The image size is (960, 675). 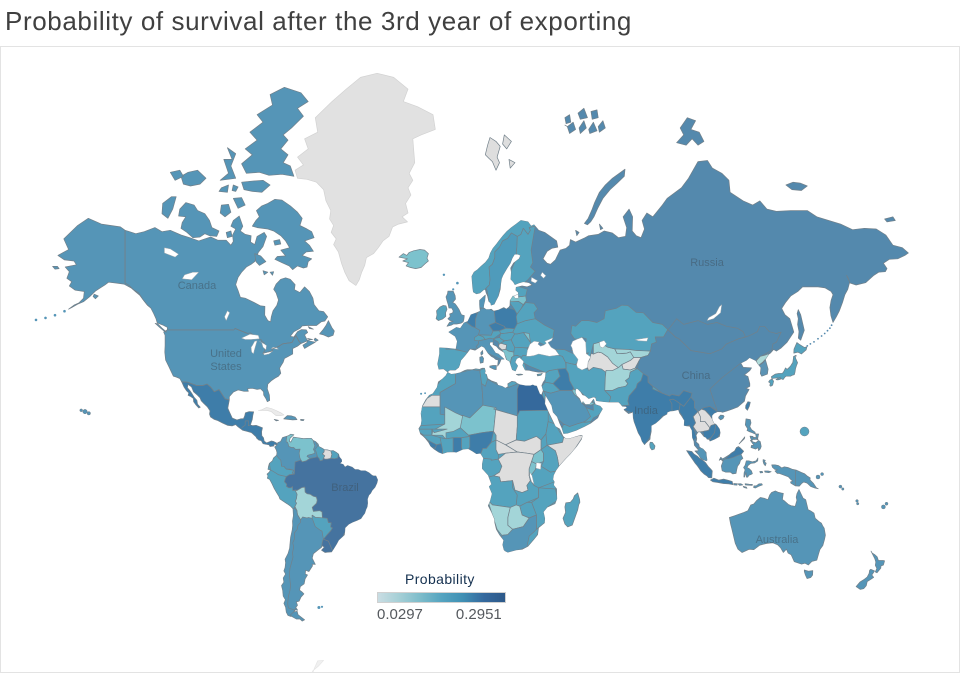 What do you see at coordinates (778, 540) in the screenshot?
I see `svg-text: Australia` at bounding box center [778, 540].